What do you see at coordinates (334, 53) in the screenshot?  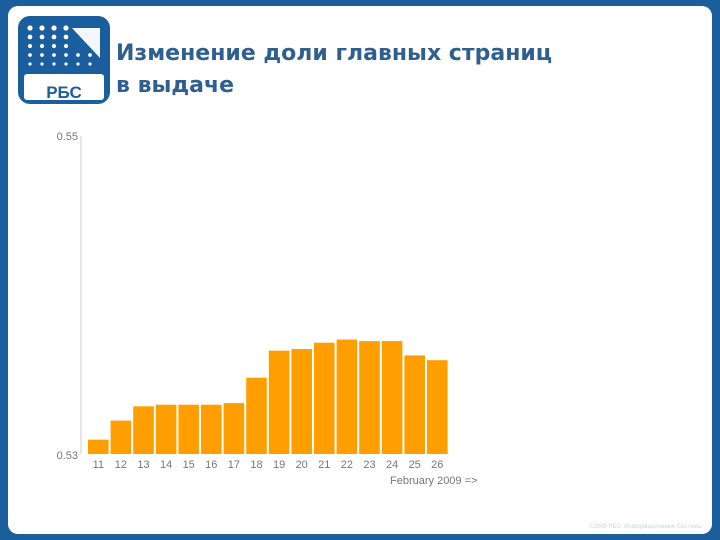 I see `title-line-1: Изменение доли главных страниц` at bounding box center [334, 53].